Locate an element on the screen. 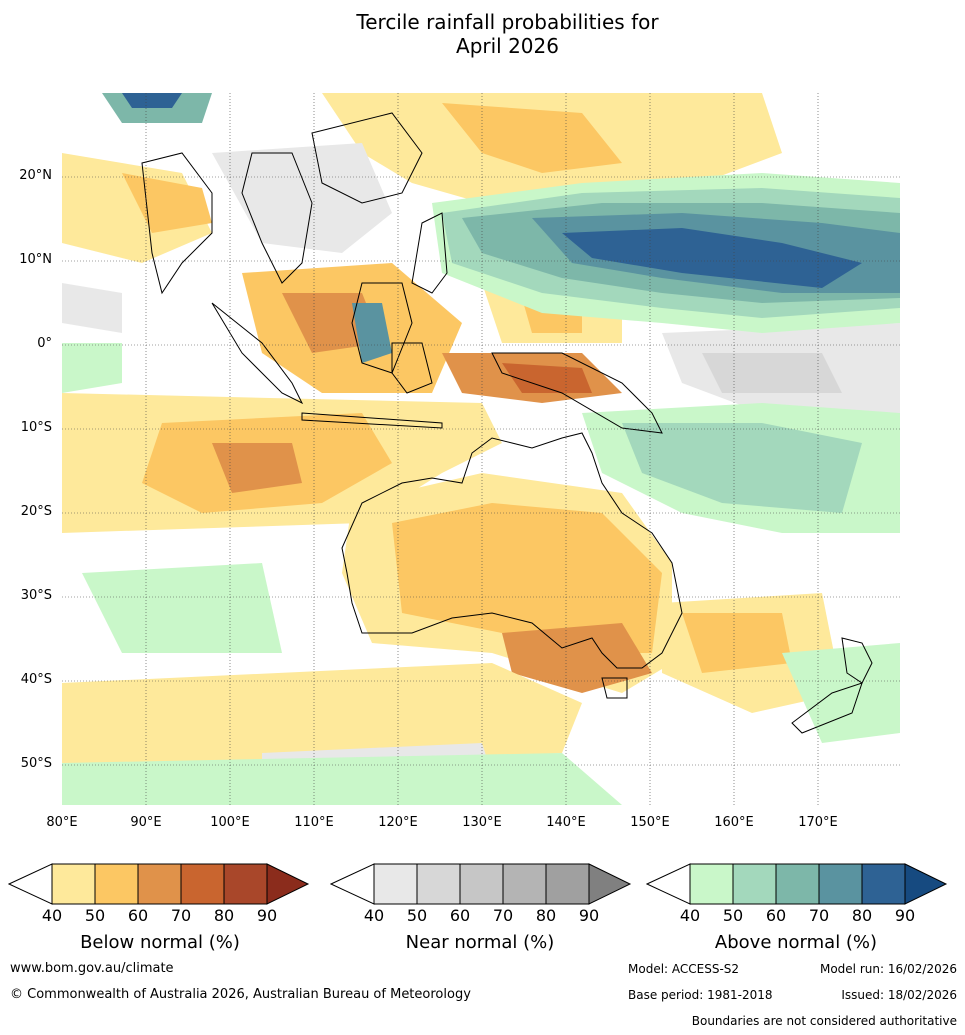 The image size is (965, 1035). title-line-2: April 2026 is located at coordinates (507, 46).